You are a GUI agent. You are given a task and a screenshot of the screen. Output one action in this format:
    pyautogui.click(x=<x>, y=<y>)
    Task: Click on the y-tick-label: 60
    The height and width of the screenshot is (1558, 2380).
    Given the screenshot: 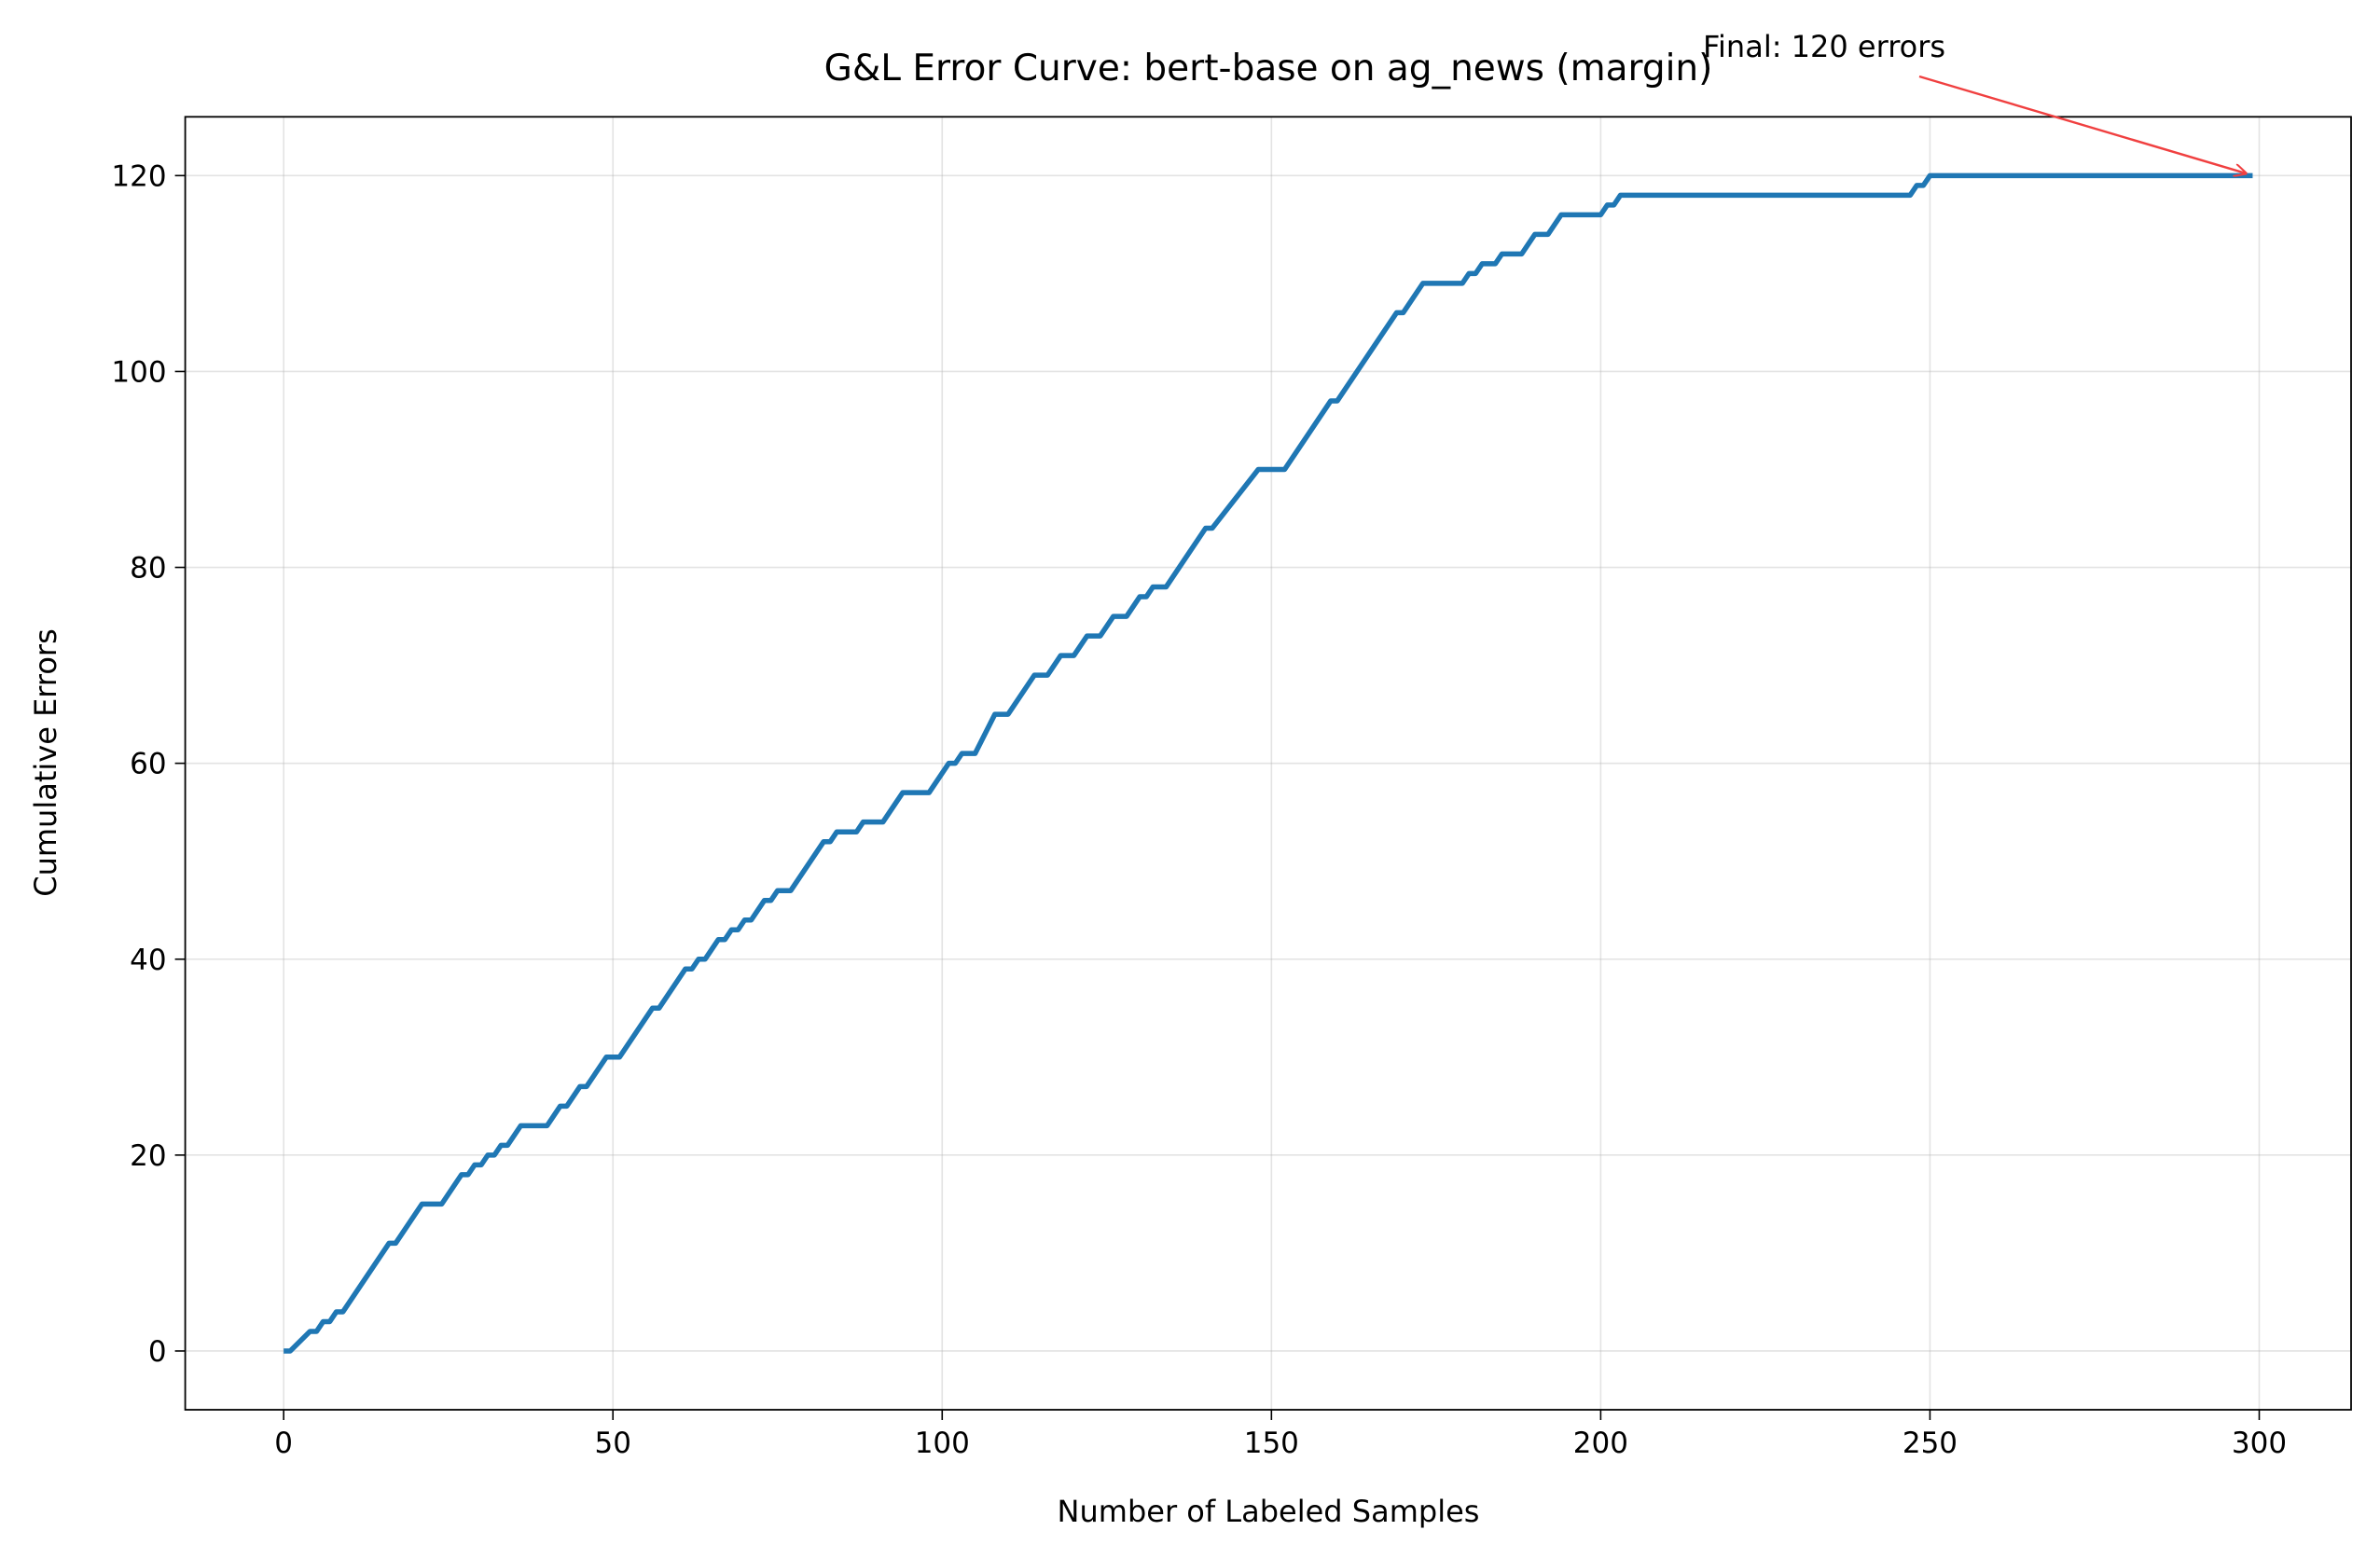 What is the action you would take?
    pyautogui.click(x=148, y=764)
    